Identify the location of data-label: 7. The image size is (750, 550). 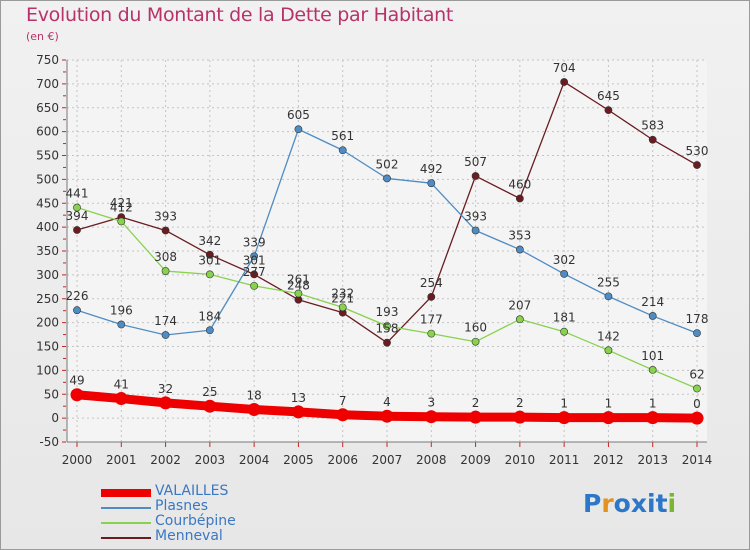
(343, 401).